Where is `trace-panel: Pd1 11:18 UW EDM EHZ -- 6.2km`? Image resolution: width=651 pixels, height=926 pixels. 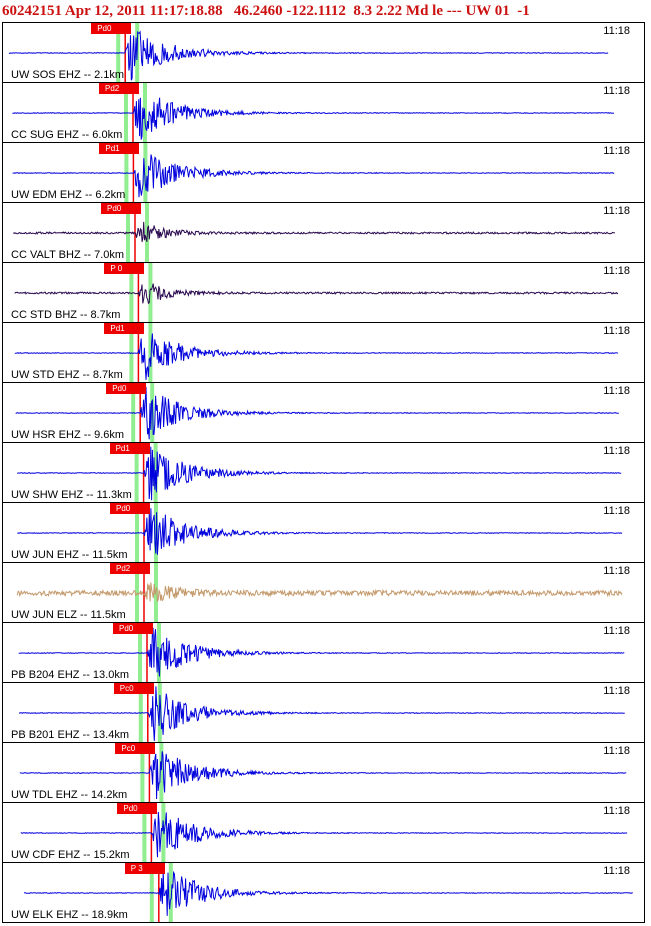
trace-panel: Pd1 11:18 UW EDM EHZ -- 6.2km is located at coordinates (323, 172).